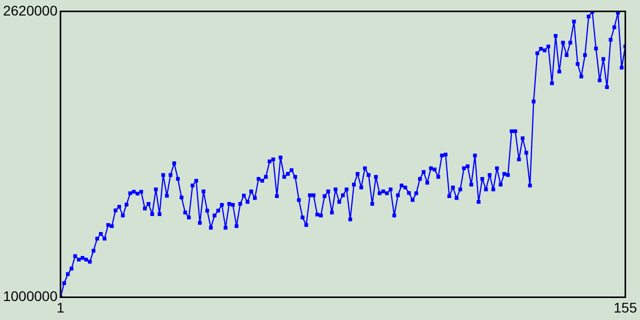  Describe the element at coordinates (30, 296) in the screenshot. I see `y-tick-label: 1000000` at that location.